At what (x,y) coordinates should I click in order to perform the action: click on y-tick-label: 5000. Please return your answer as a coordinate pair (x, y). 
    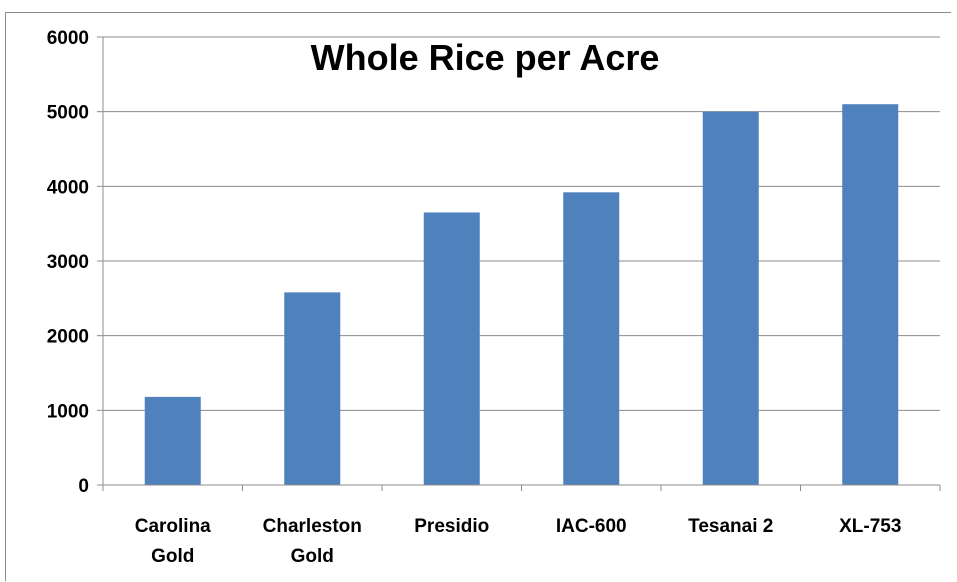
    Looking at the image, I should click on (68, 113).